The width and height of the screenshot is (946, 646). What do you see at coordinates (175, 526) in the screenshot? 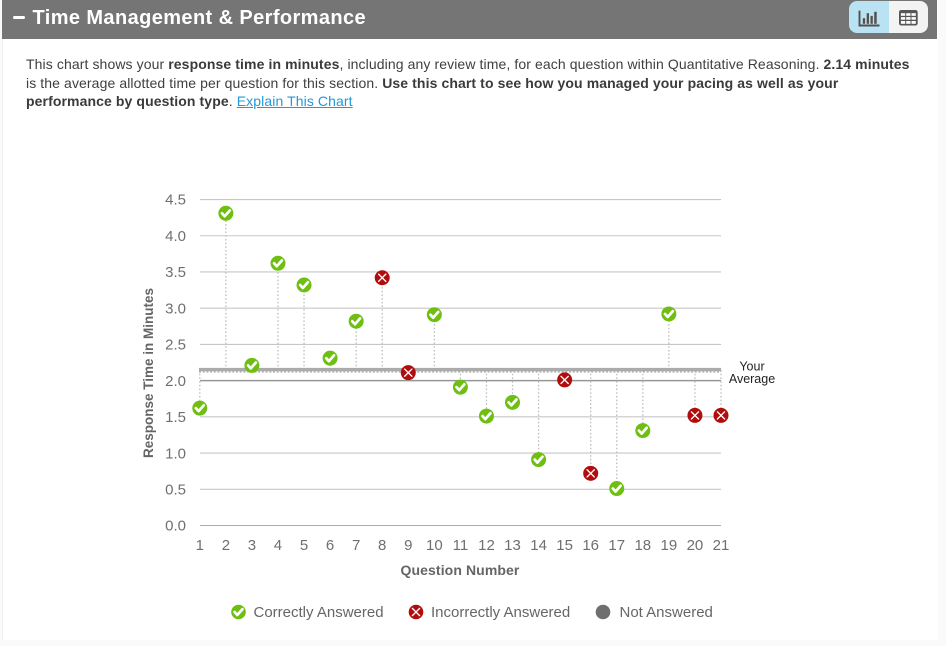
I see `svg-text: 0.0` at bounding box center [175, 526].